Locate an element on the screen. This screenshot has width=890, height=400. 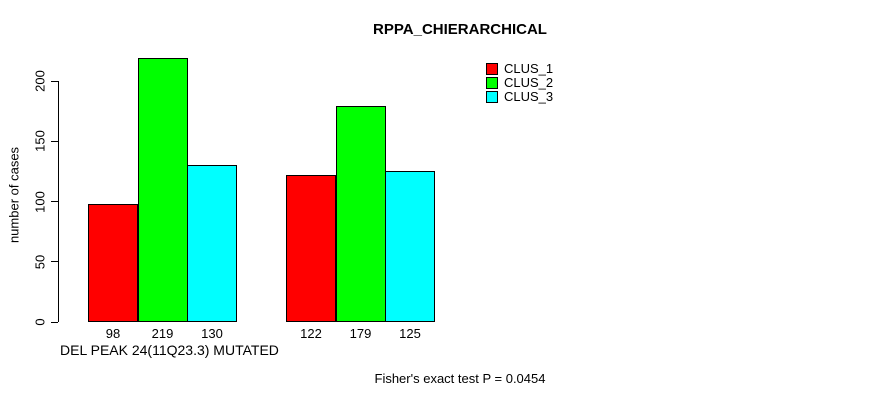
legend: CLUS_1 CLUS_2 CLUS_3 is located at coordinates (519, 83).